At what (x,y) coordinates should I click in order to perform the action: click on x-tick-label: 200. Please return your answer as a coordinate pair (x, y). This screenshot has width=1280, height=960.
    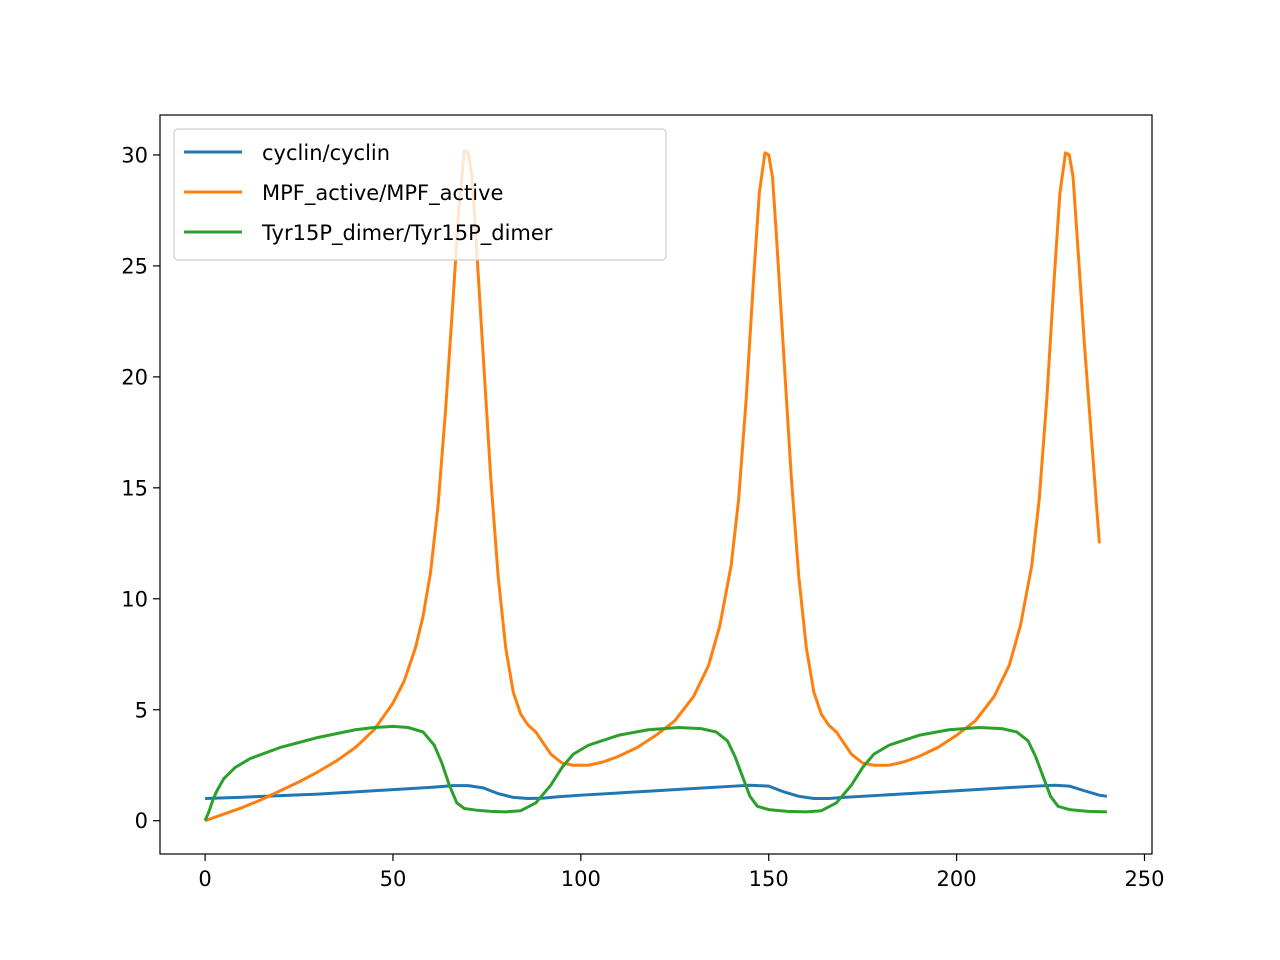
    Looking at the image, I should click on (957, 879).